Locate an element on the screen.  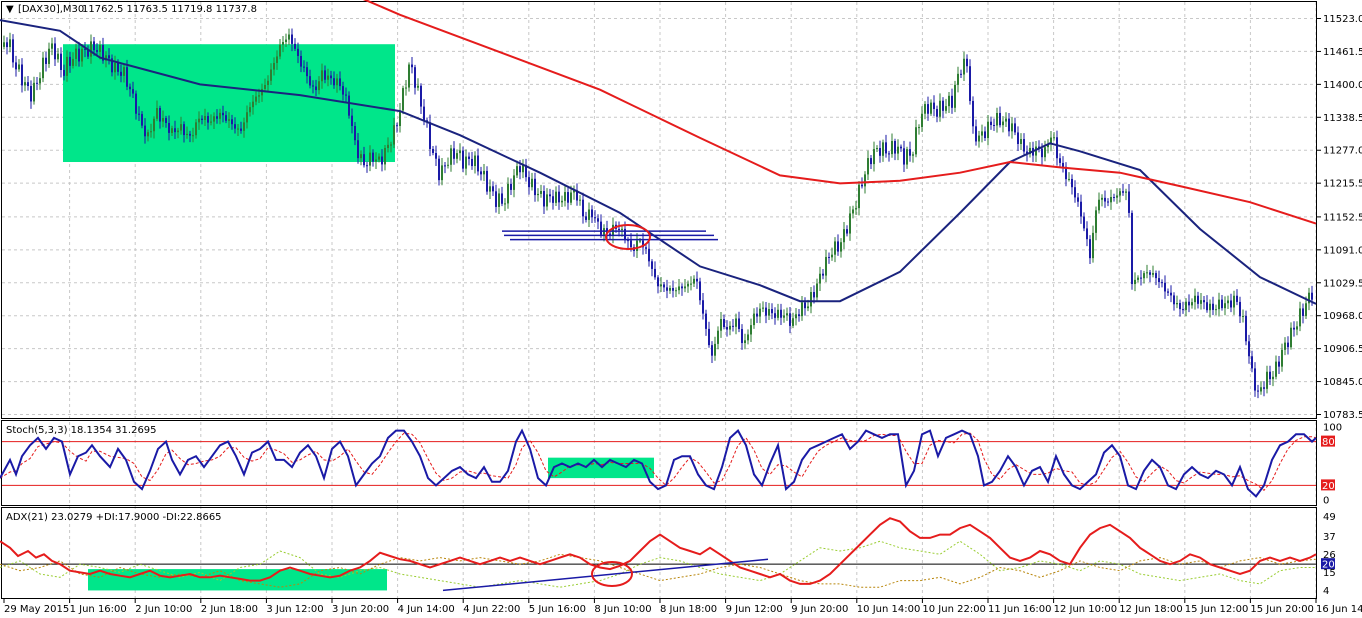
price-tick-label: 11091.0 is located at coordinates (1342, 250).